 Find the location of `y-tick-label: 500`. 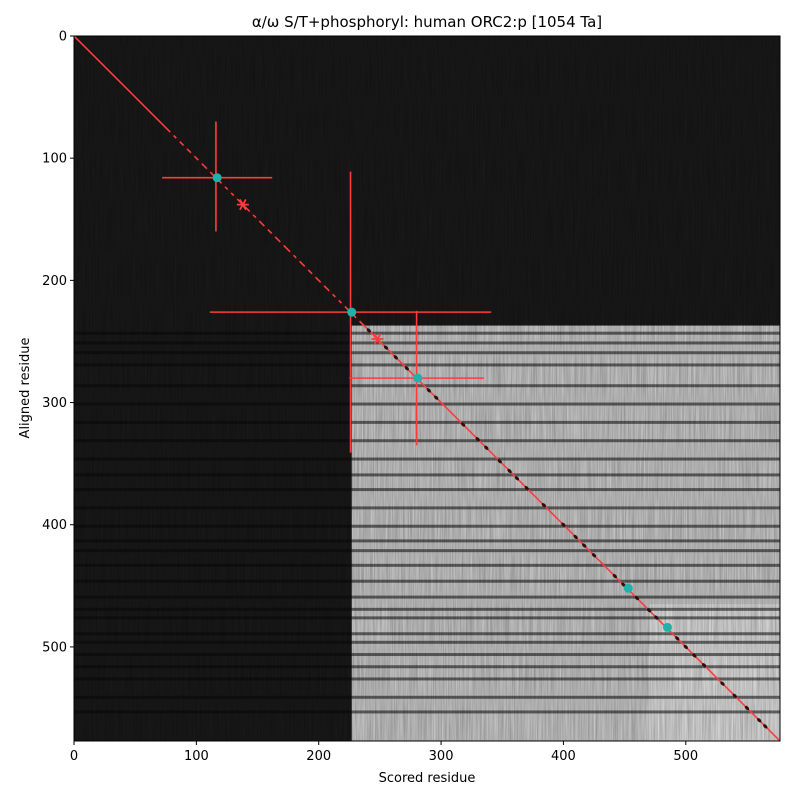

y-tick-label: 500 is located at coordinates (54, 647).